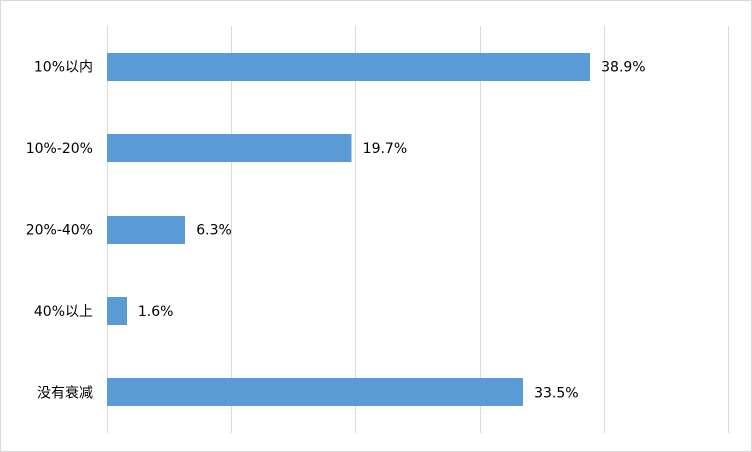 The image size is (752, 452). What do you see at coordinates (59, 149) in the screenshot?
I see `category-label: 10%-20%` at bounding box center [59, 149].